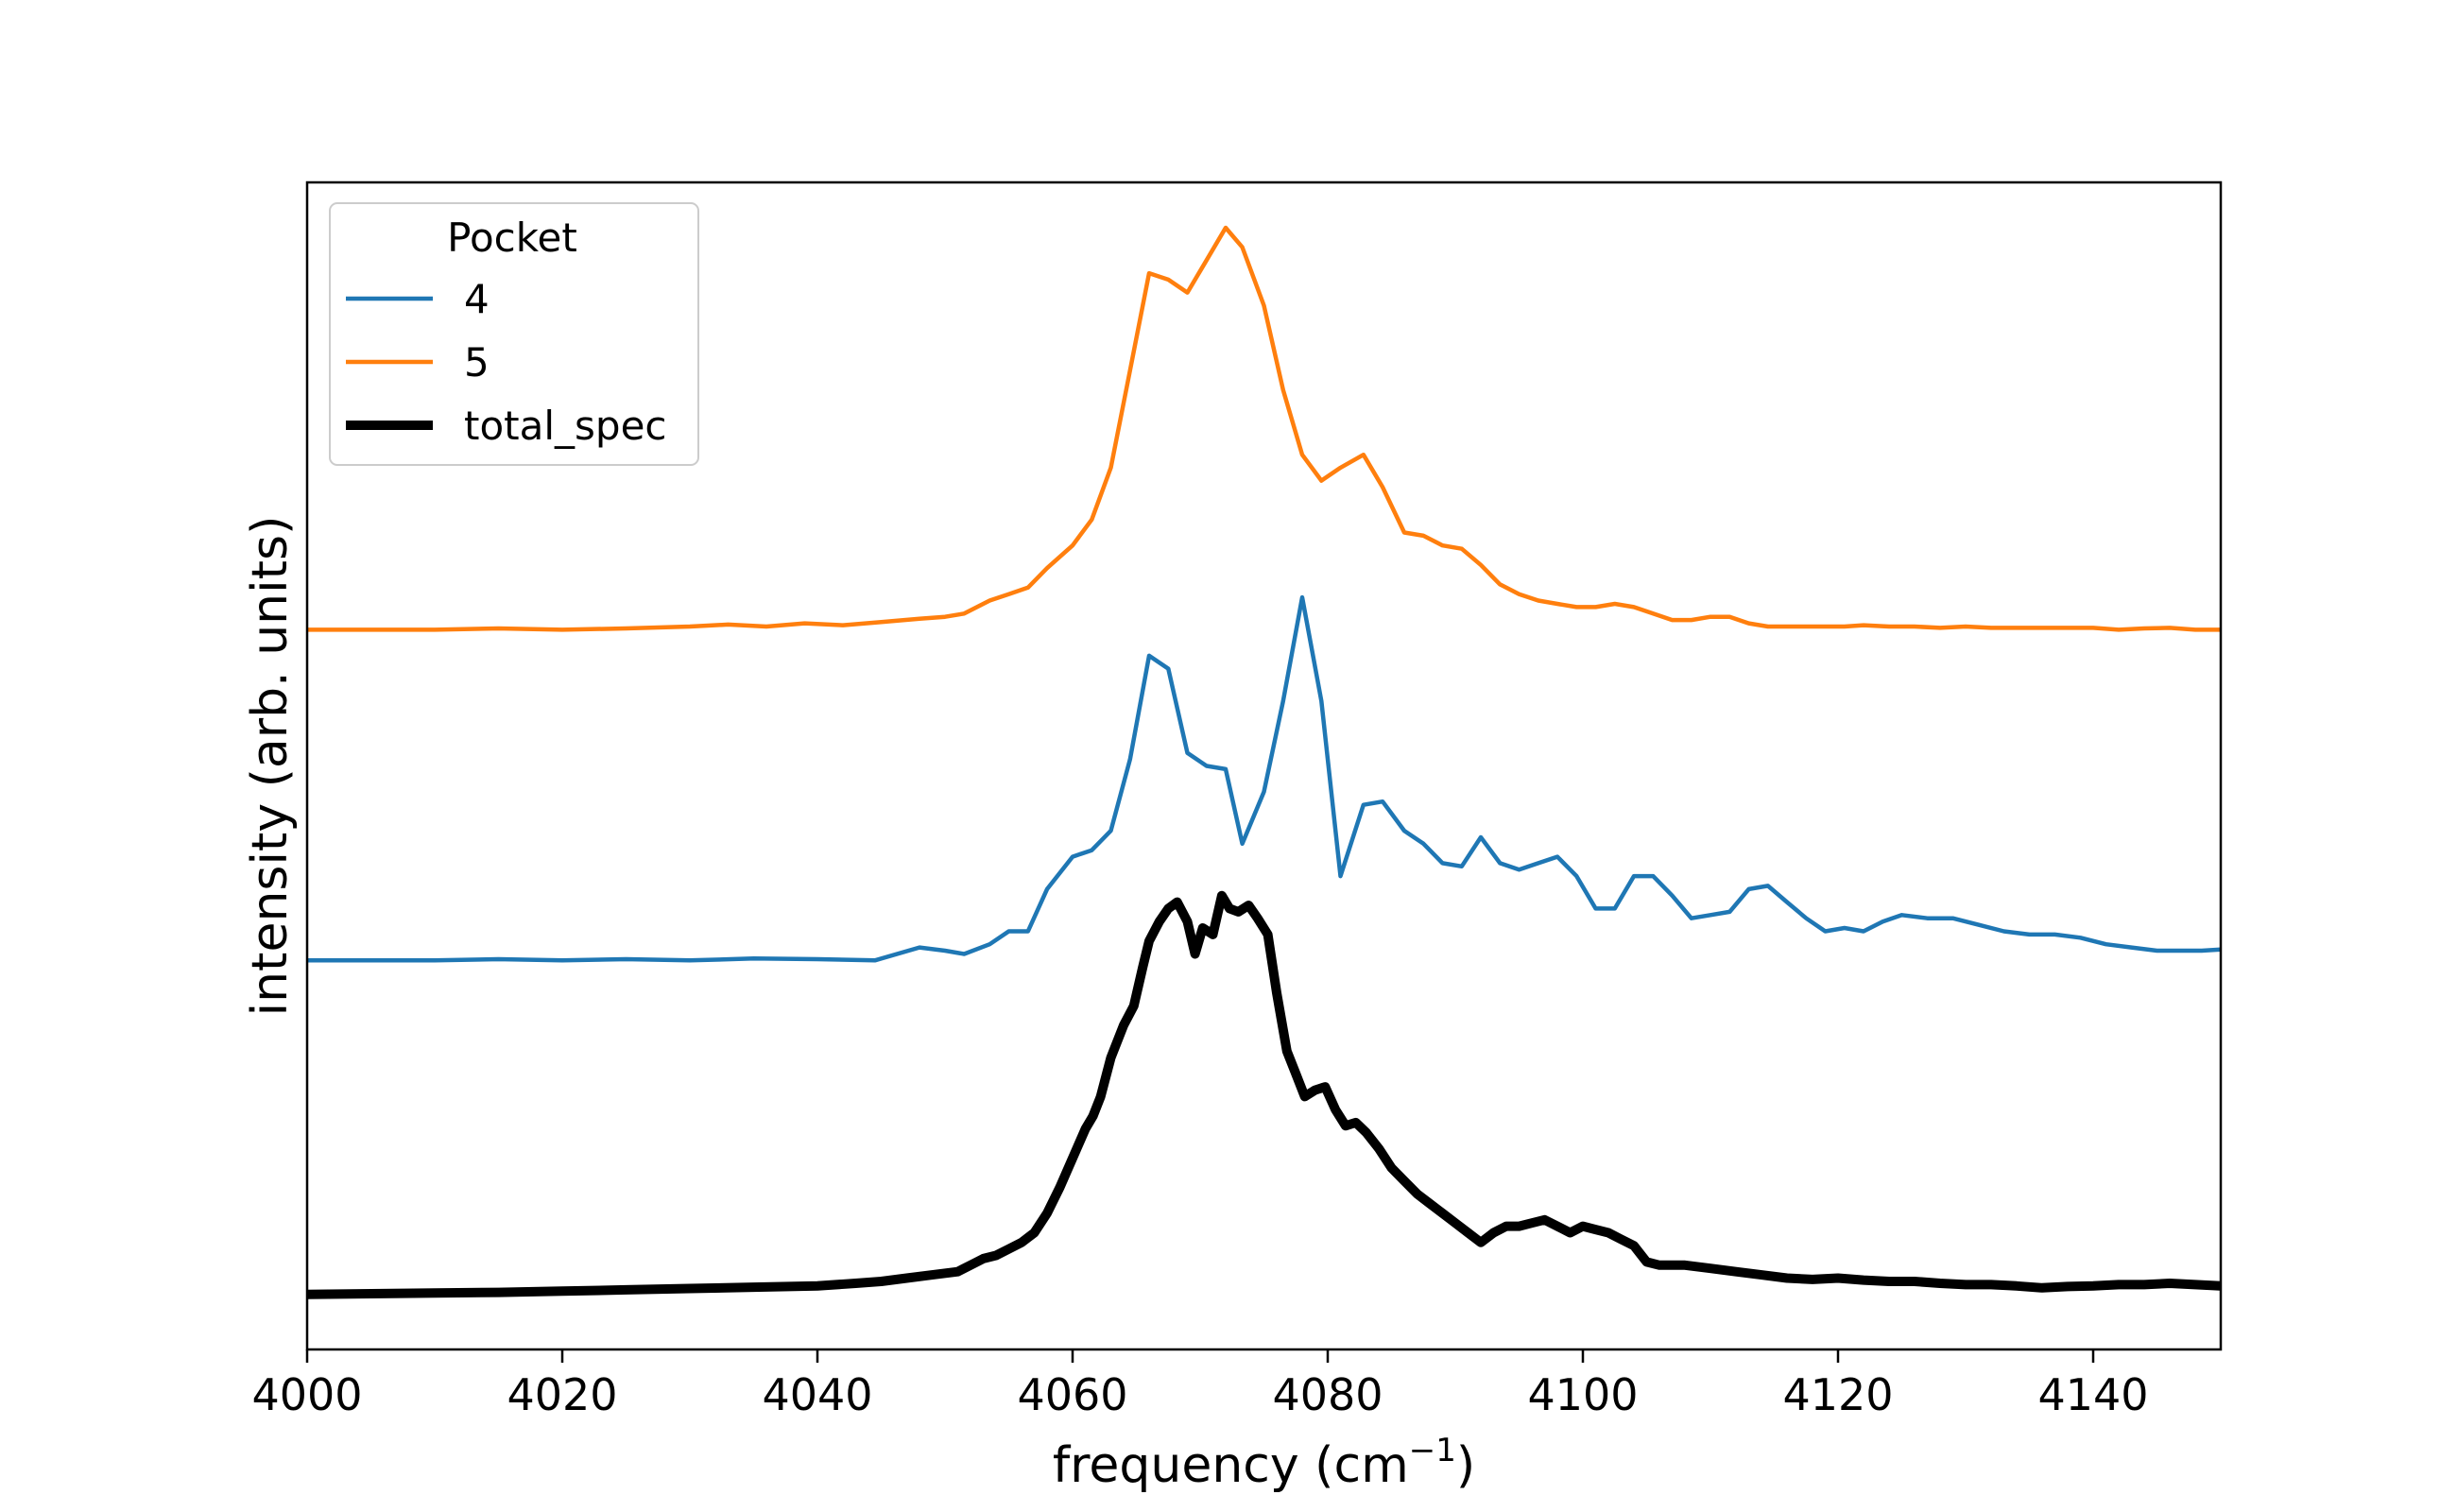  Describe the element at coordinates (1200, 1384) in the screenshot. I see `x-axis-ticks: 4000 4020 4040 4060 4080 4100 4120 4140` at that location.